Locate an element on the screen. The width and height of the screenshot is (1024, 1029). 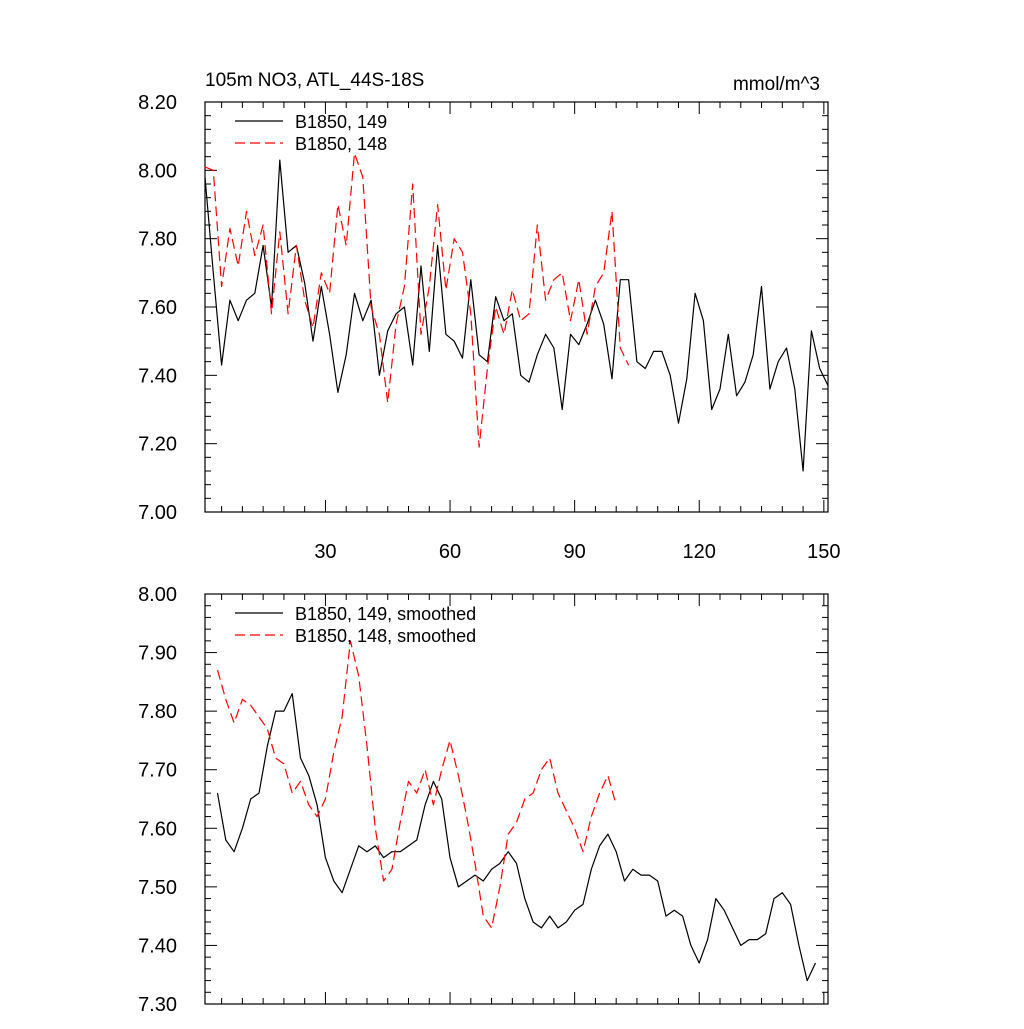
x-tick-label: 90 is located at coordinates (575, 552).